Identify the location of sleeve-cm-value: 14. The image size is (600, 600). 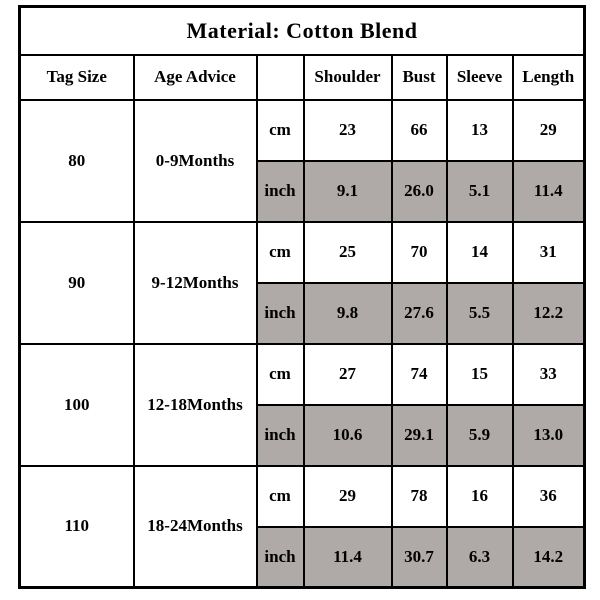
(479, 252).